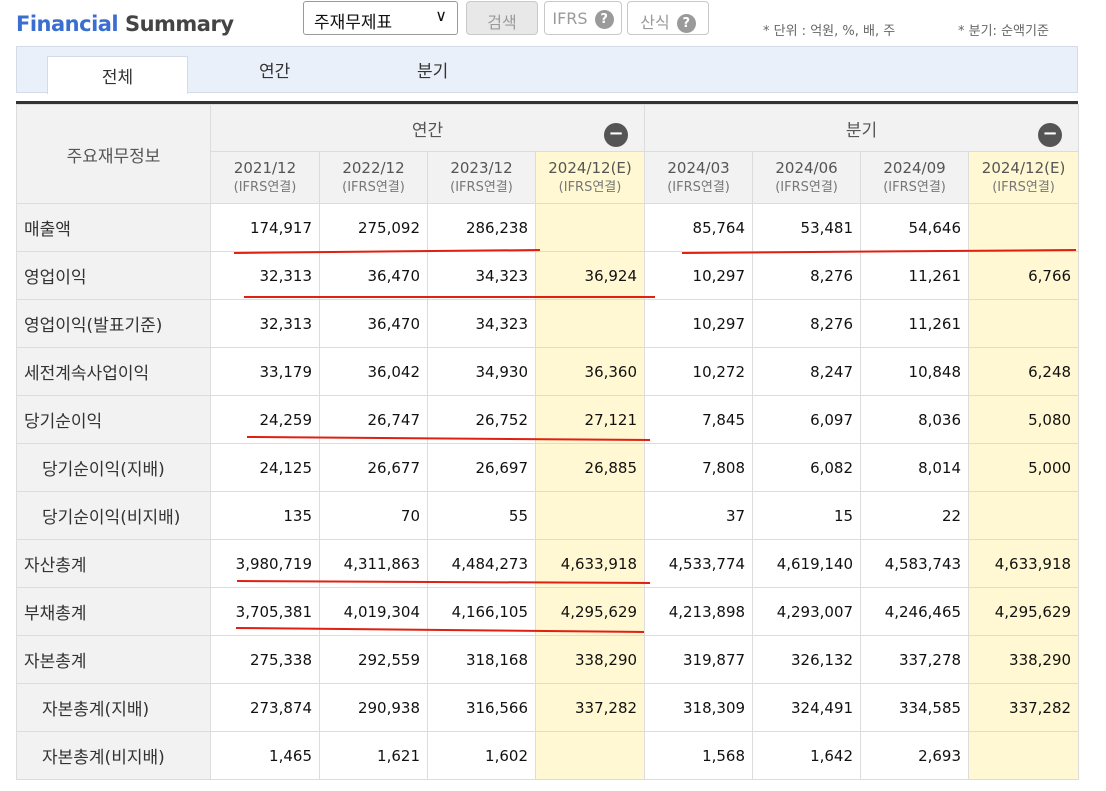  What do you see at coordinates (67, 24) in the screenshot?
I see `title-financial: Financial` at bounding box center [67, 24].